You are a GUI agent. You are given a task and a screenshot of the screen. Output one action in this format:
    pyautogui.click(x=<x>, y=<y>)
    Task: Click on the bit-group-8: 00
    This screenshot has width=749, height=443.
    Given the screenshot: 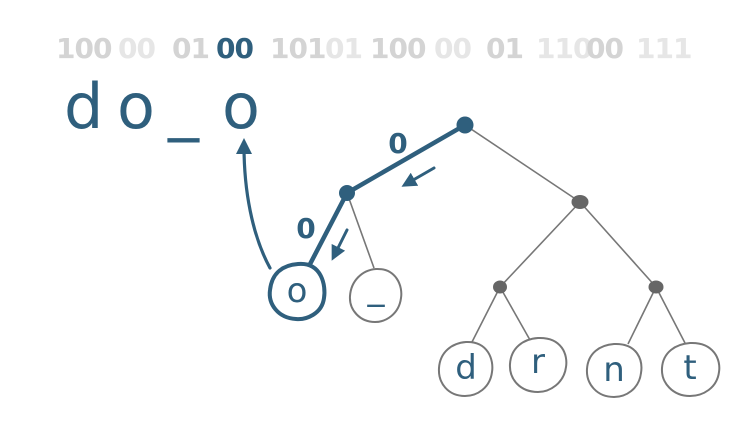 What is the action you would take?
    pyautogui.click(x=452, y=48)
    